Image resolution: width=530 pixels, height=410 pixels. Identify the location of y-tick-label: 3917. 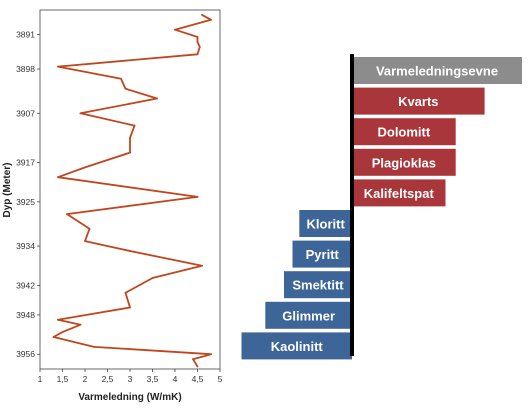
(25, 162).